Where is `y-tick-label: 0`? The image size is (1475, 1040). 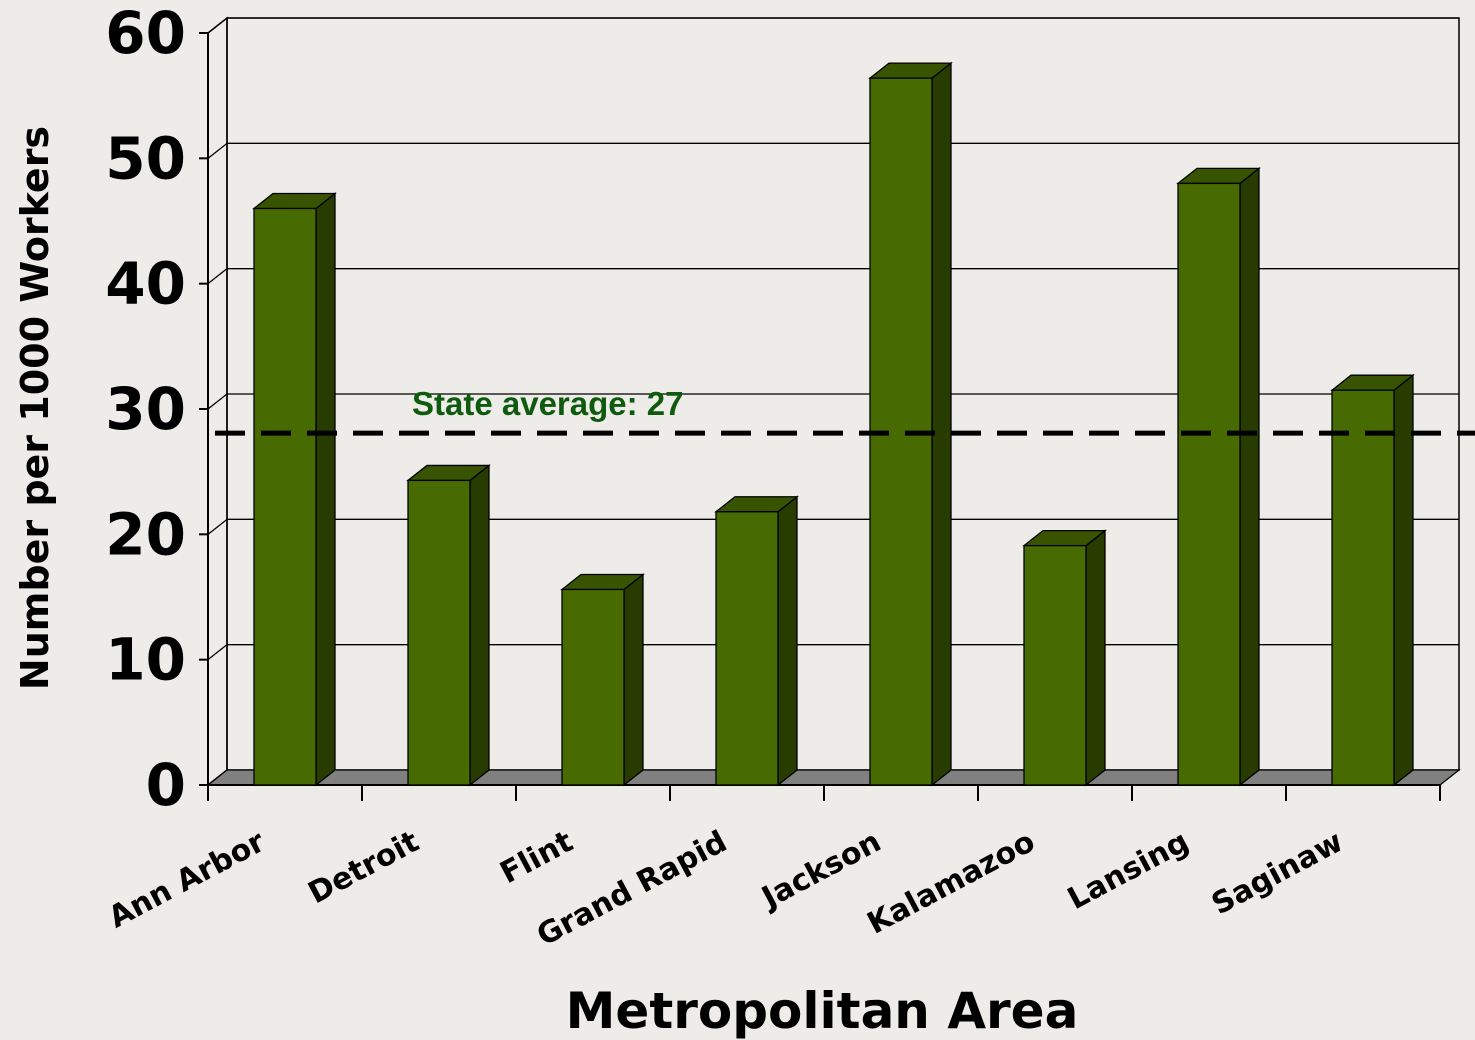
y-tick-label: 0 is located at coordinates (166, 785).